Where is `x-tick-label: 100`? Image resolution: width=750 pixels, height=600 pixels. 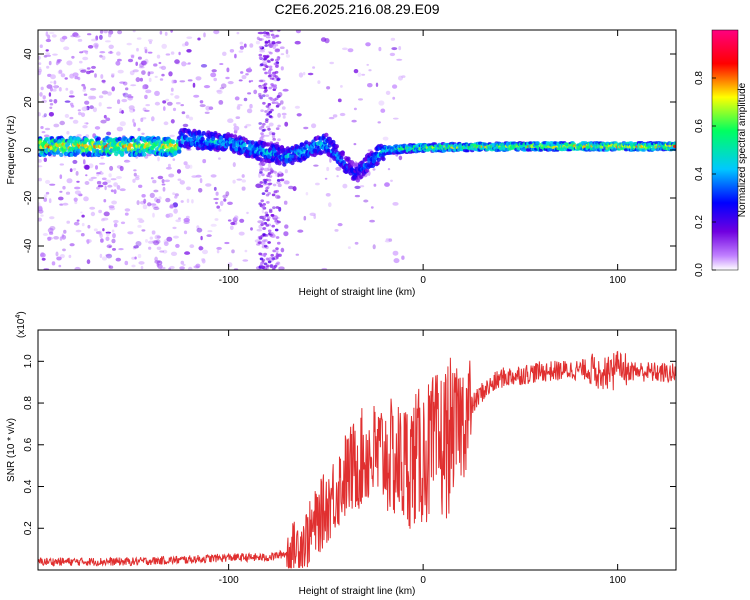
x-tick-label: 100 is located at coordinates (617, 280).